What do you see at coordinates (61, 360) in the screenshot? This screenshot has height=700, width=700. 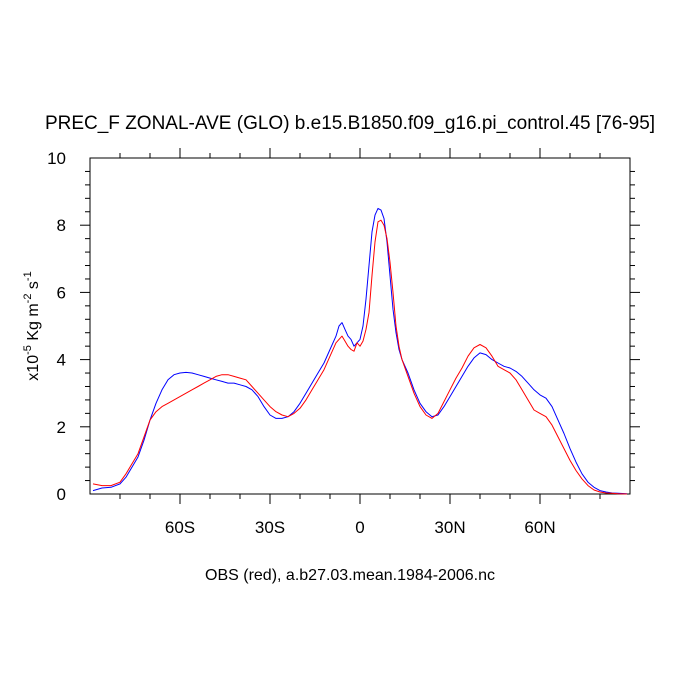 I see `y-tick-label: 4` at bounding box center [61, 360].